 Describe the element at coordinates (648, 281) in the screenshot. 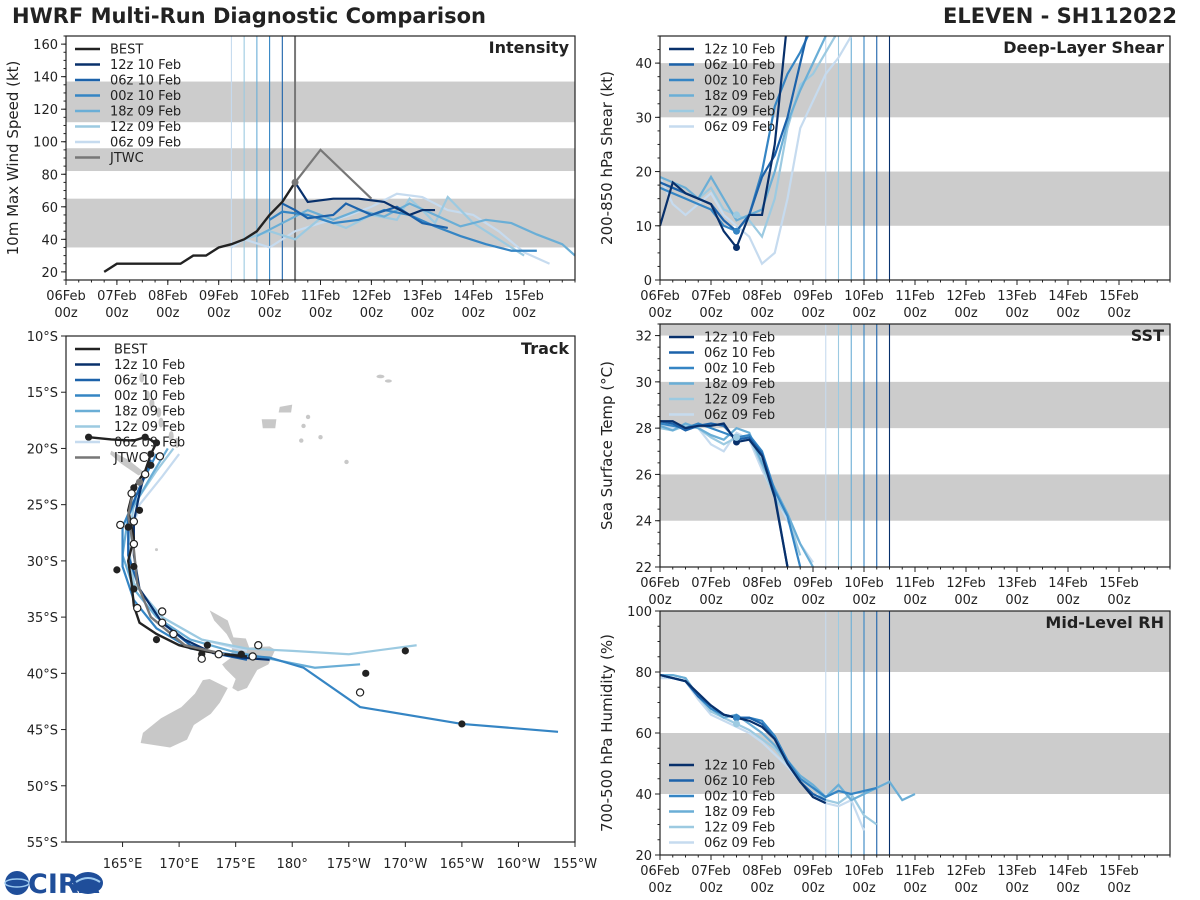

I see `y-tick-label: 0` at that location.